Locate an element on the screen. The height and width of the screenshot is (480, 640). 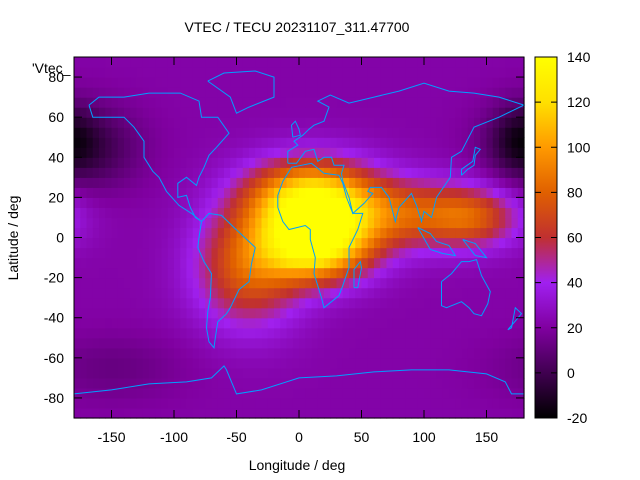
coastline-new-zealand is located at coordinates (515, 318).